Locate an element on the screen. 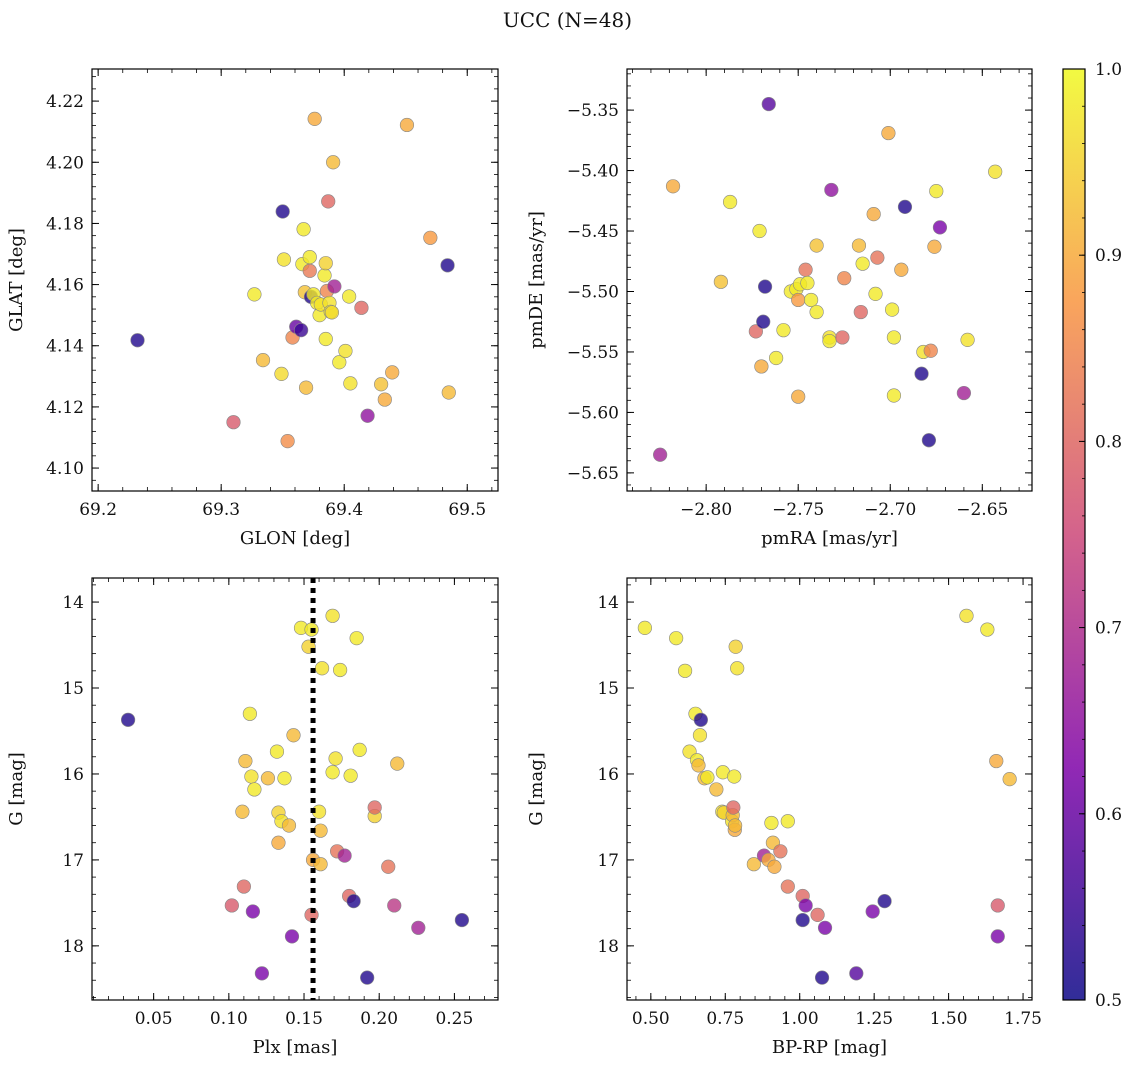 The height and width of the screenshot is (1068, 1135). y-tick-label: −5.55 is located at coordinates (593, 353).